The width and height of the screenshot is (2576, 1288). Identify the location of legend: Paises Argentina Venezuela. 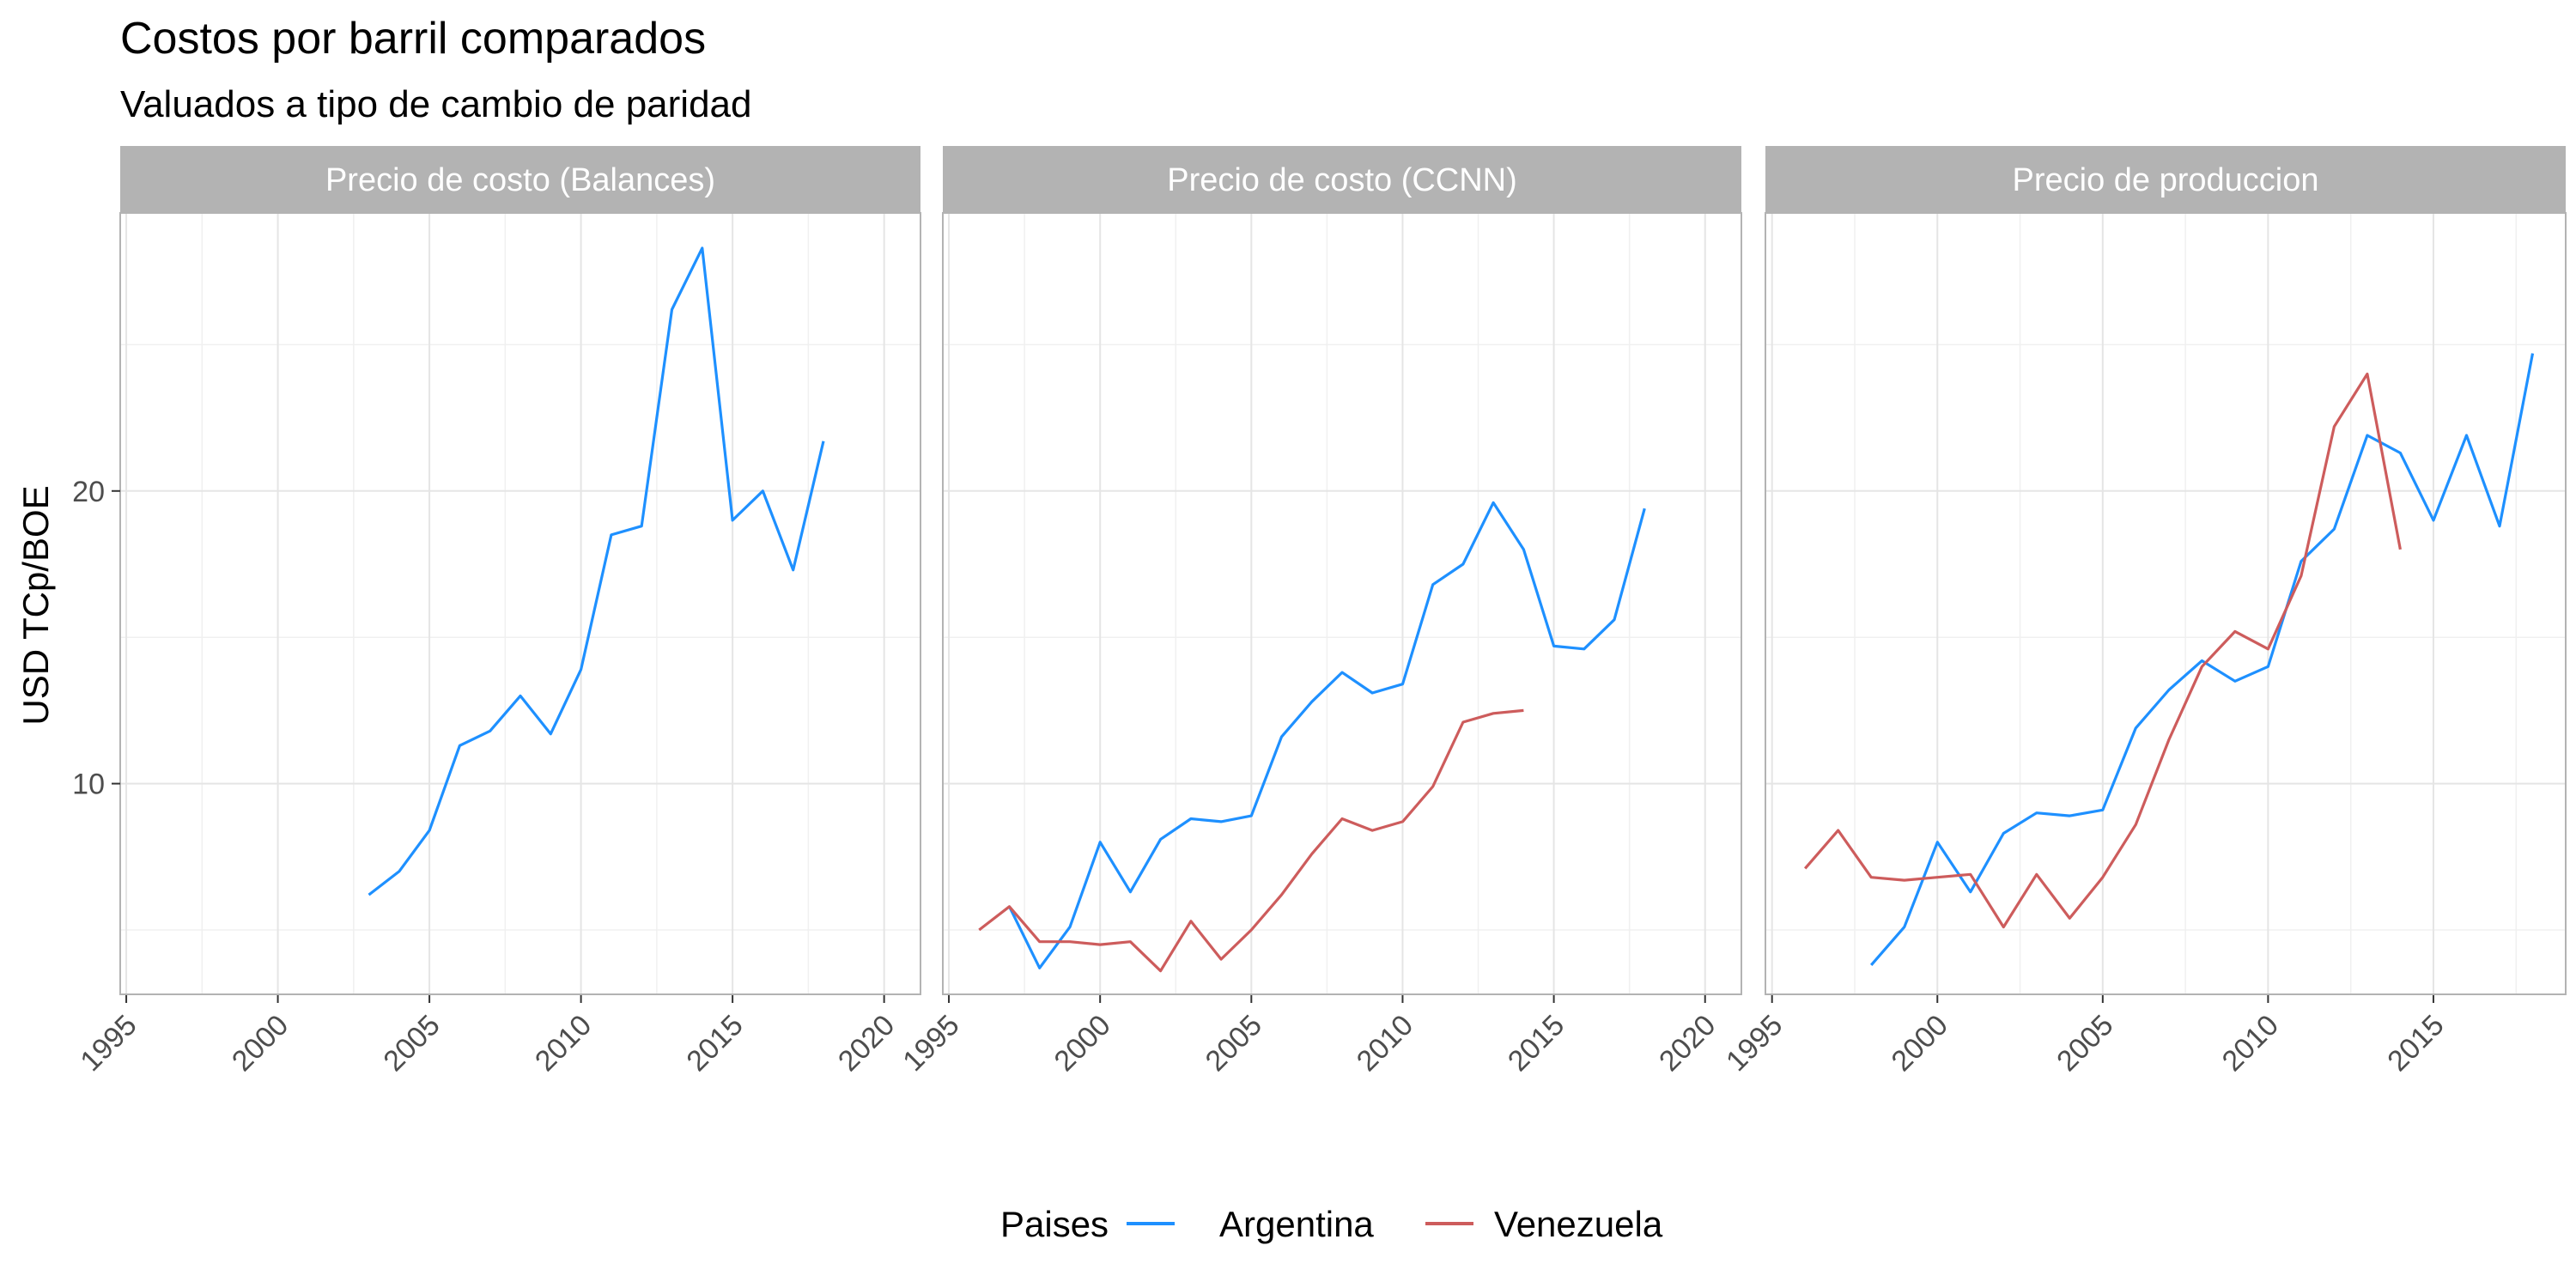
(1331, 1224).